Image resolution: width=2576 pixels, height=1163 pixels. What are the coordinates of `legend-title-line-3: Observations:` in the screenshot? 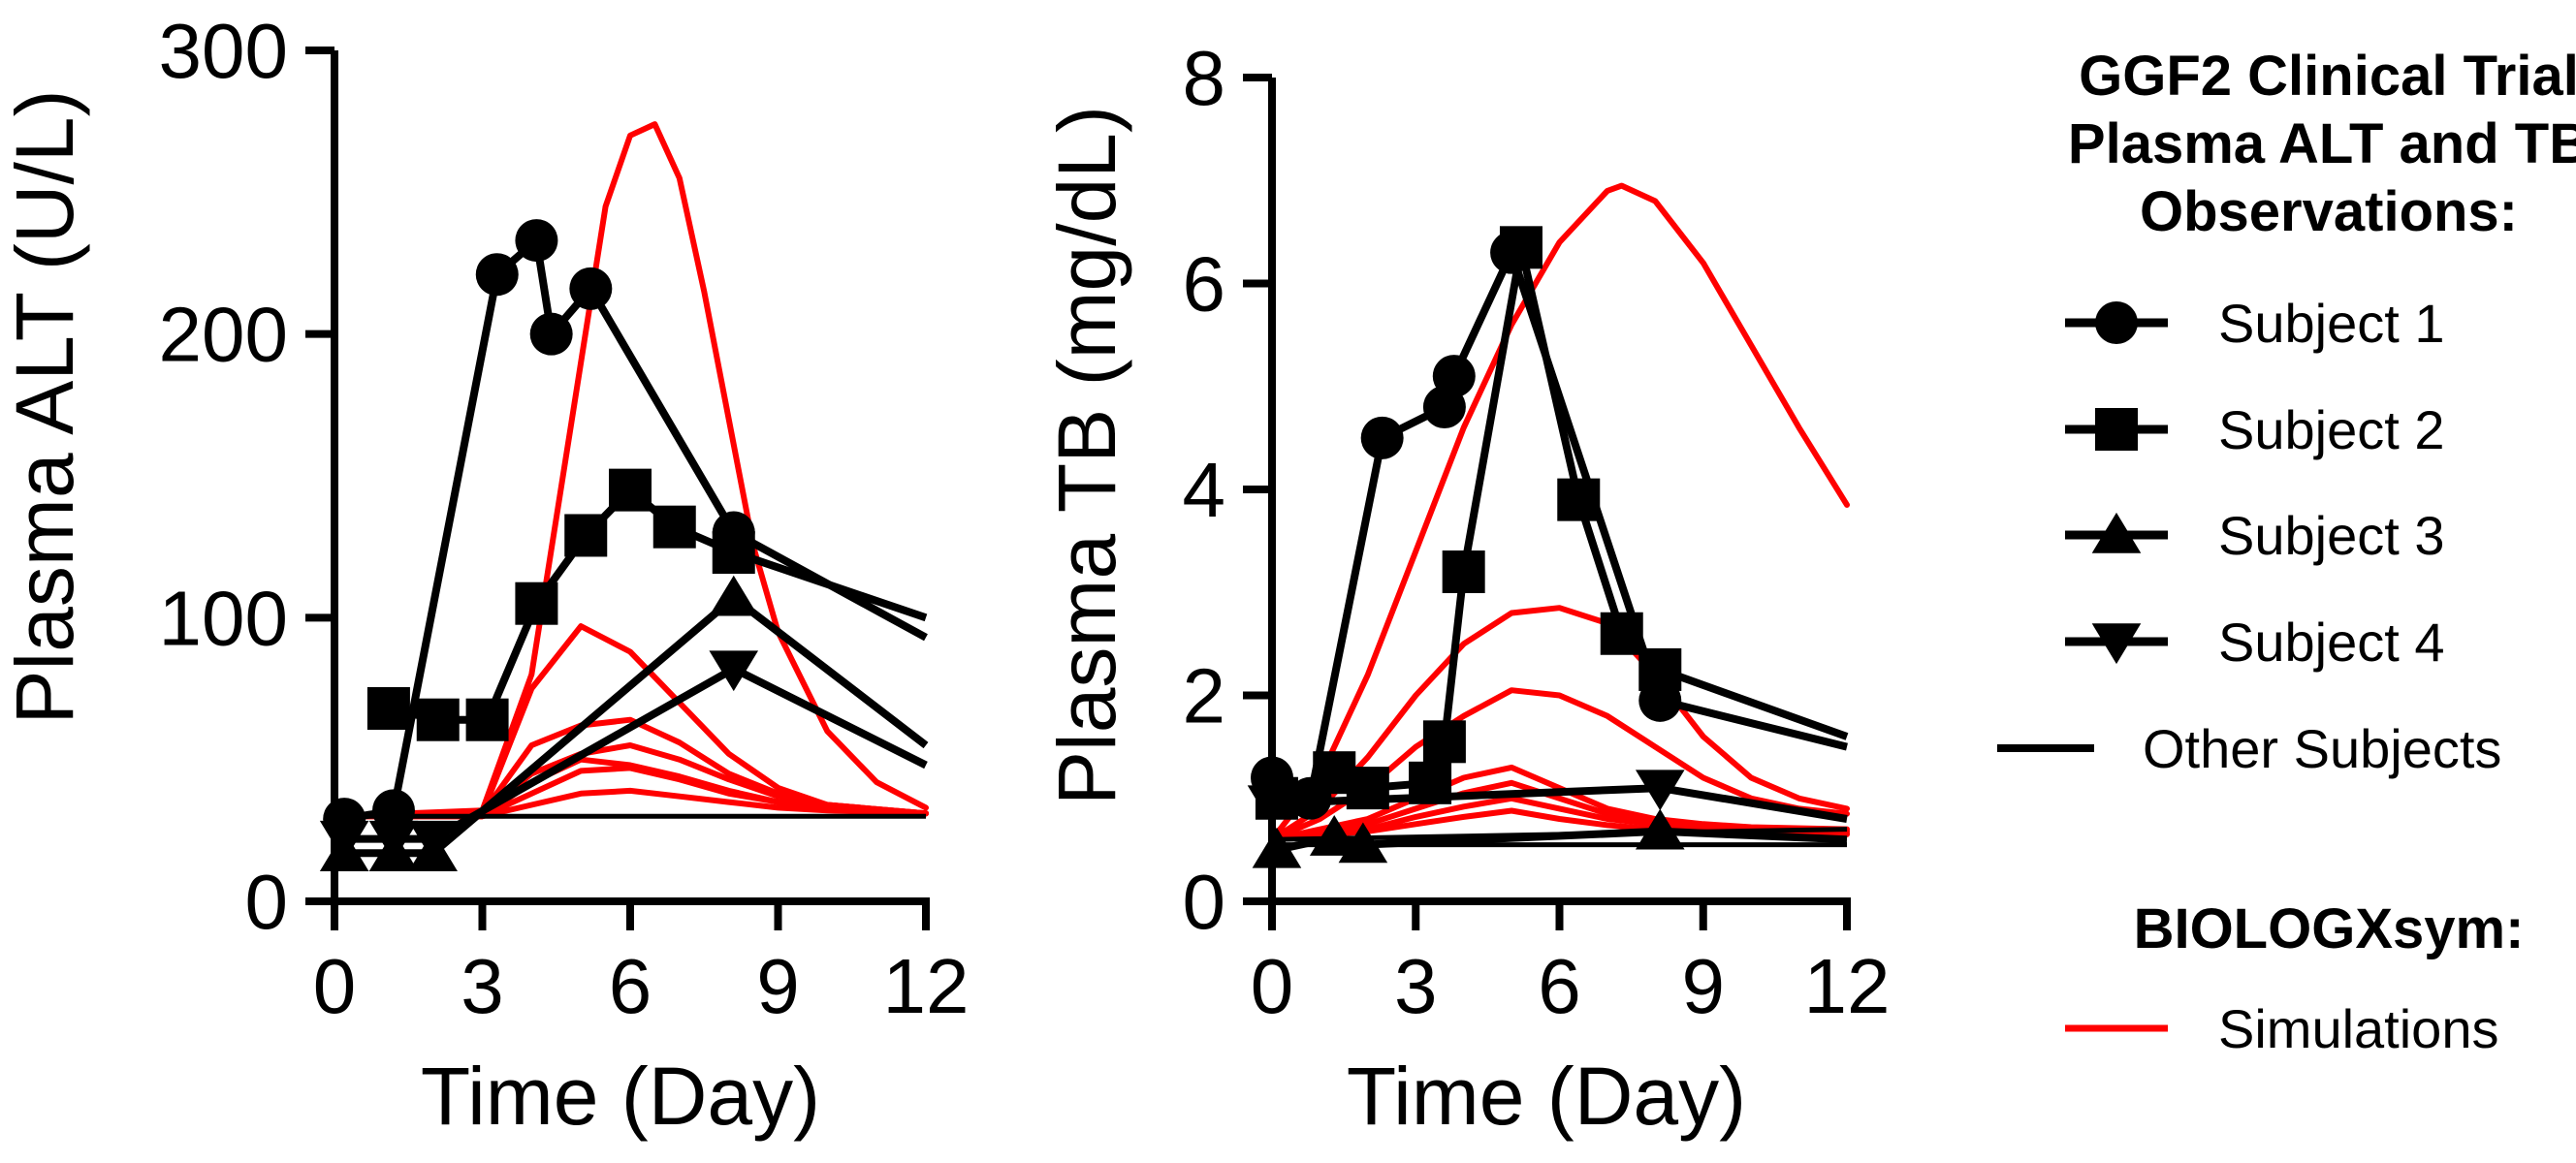 It's located at (2329, 211).